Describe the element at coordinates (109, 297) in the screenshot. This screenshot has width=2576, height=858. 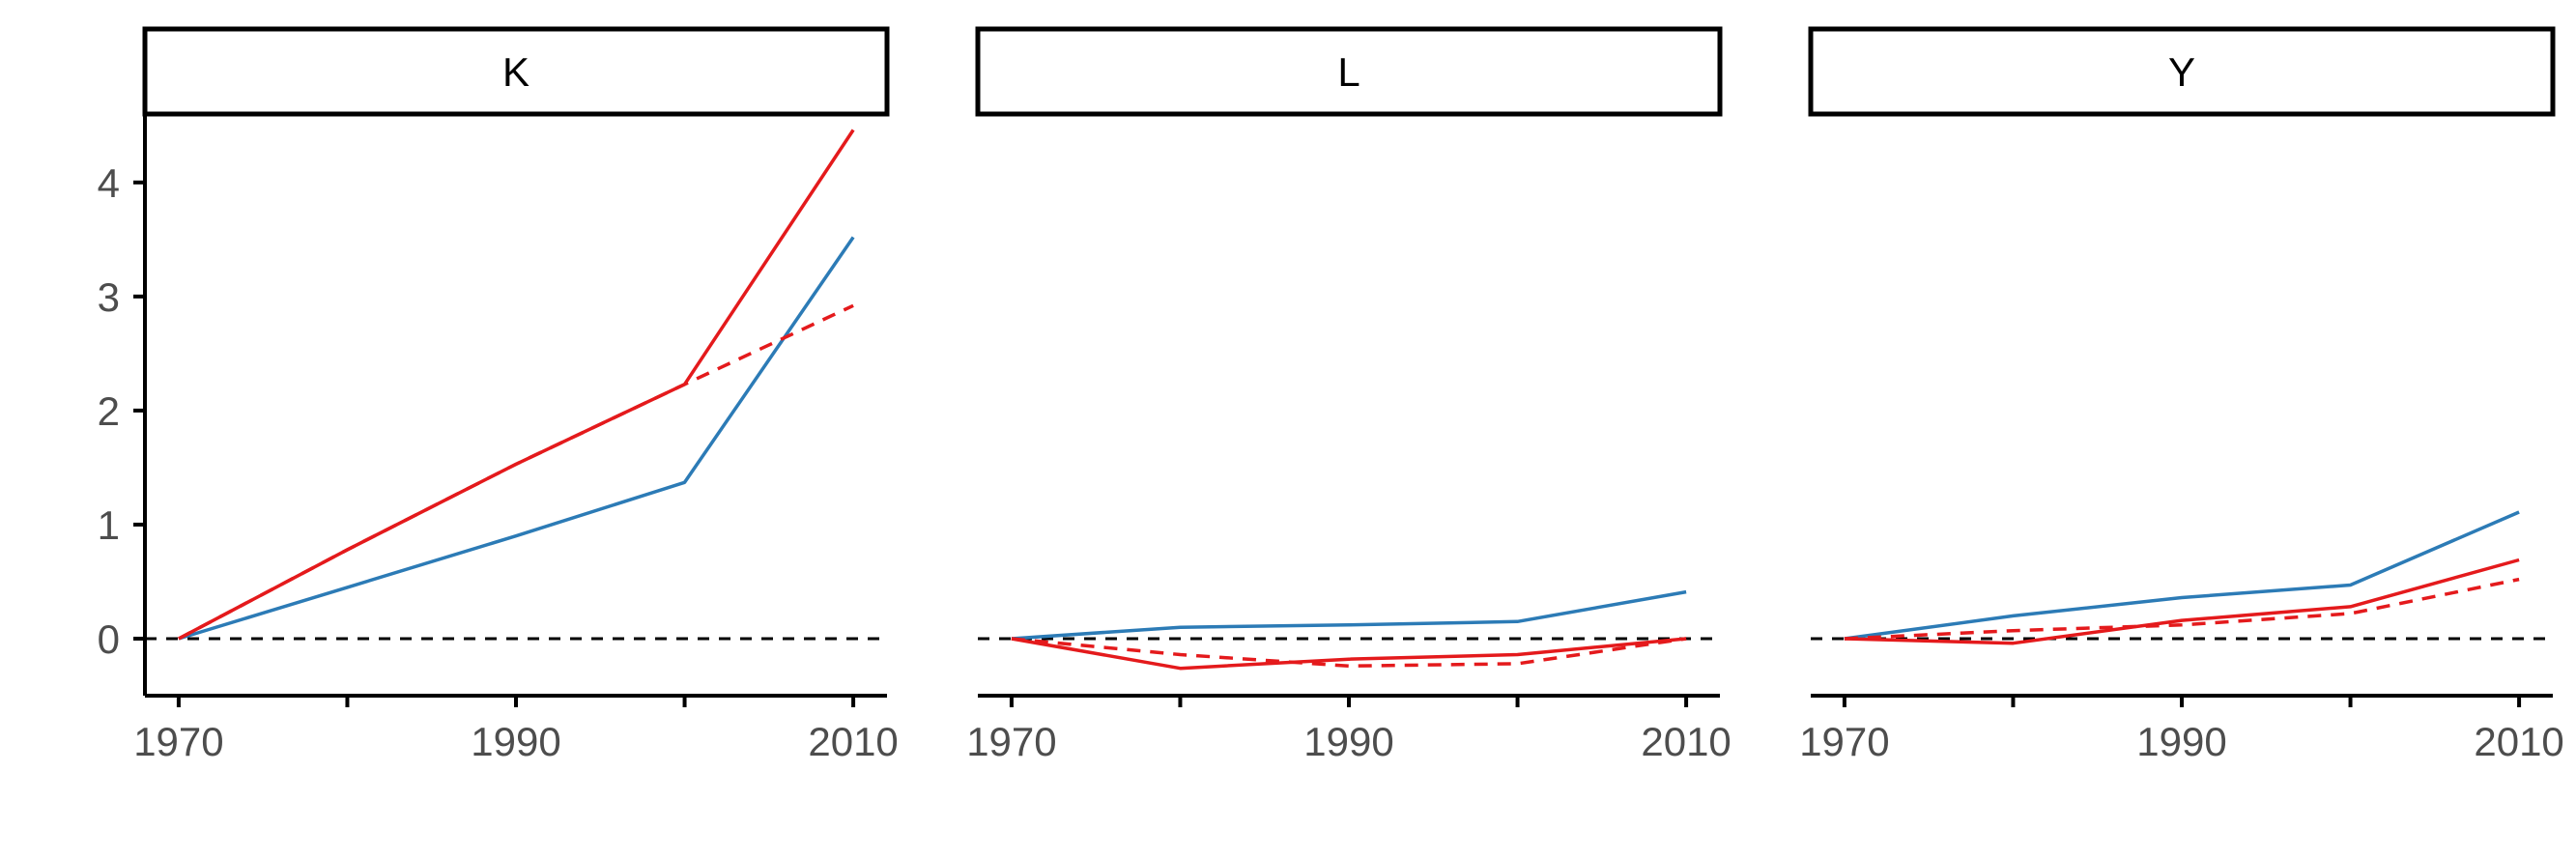
I see `y-tick-label: 3` at that location.